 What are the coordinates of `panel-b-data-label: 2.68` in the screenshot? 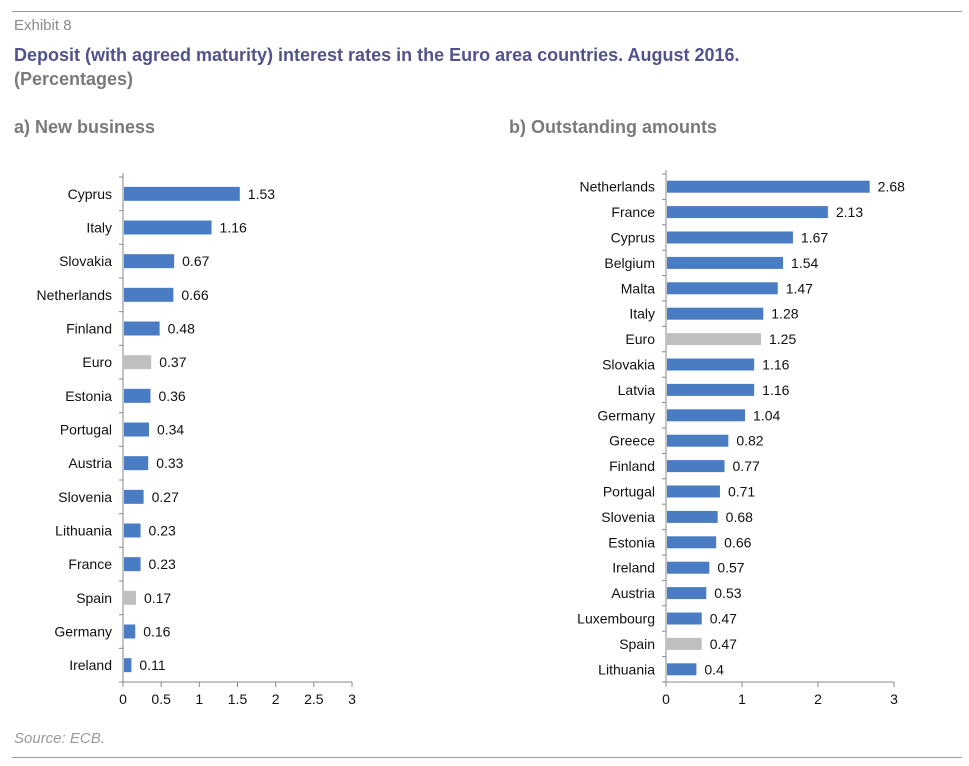 It's located at (891, 187).